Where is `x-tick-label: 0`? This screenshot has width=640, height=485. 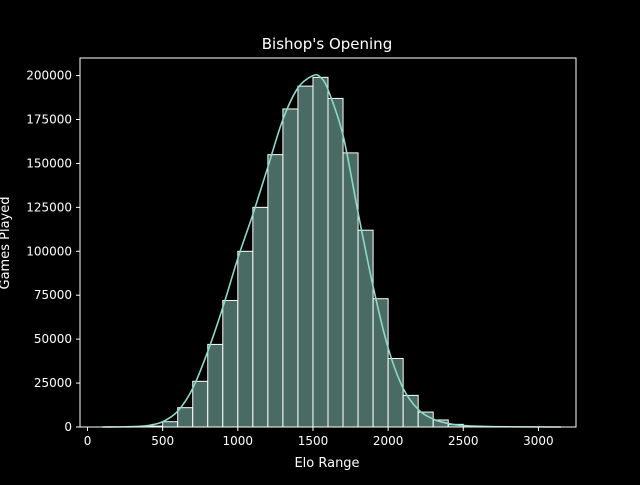 x-tick-label: 0 is located at coordinates (88, 441).